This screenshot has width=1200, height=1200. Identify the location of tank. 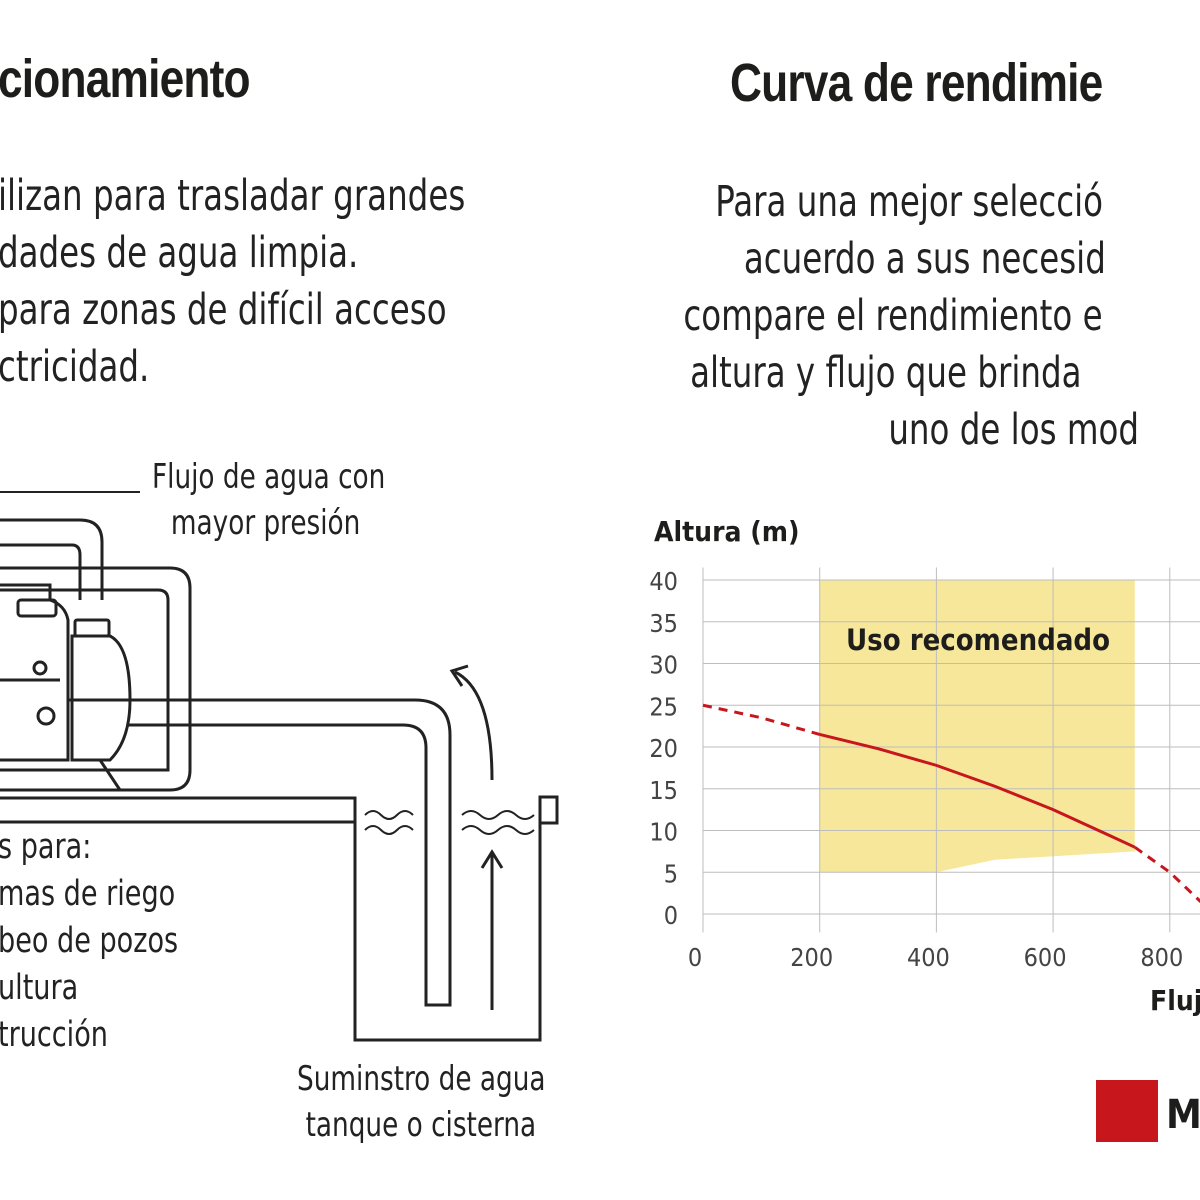
(271, 919).